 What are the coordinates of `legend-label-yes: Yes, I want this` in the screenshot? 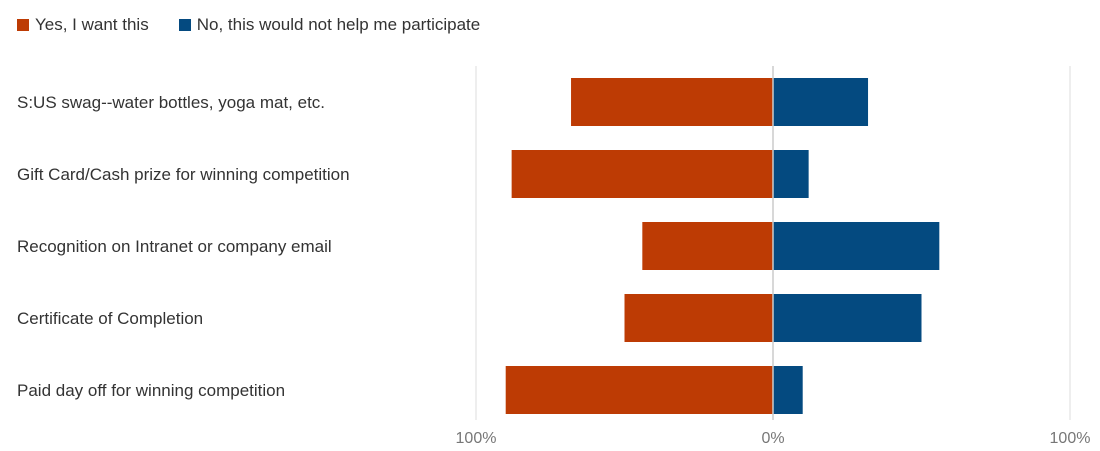 It's located at (92, 24).